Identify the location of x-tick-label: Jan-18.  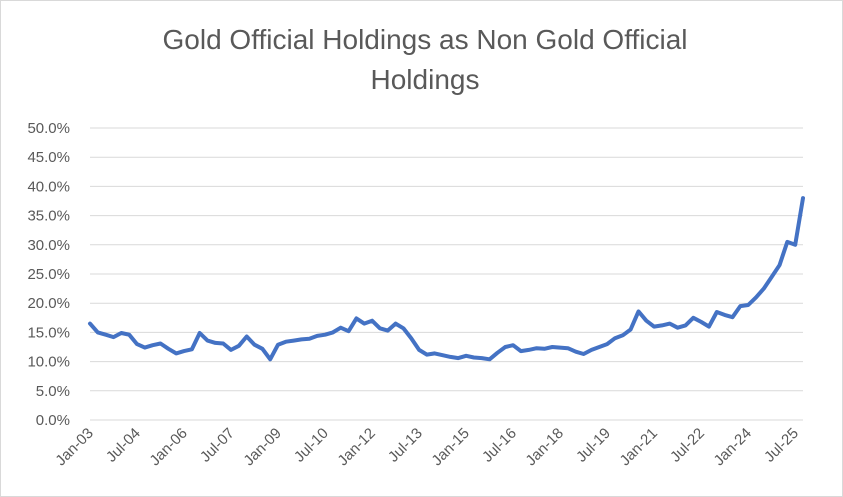
(544, 447).